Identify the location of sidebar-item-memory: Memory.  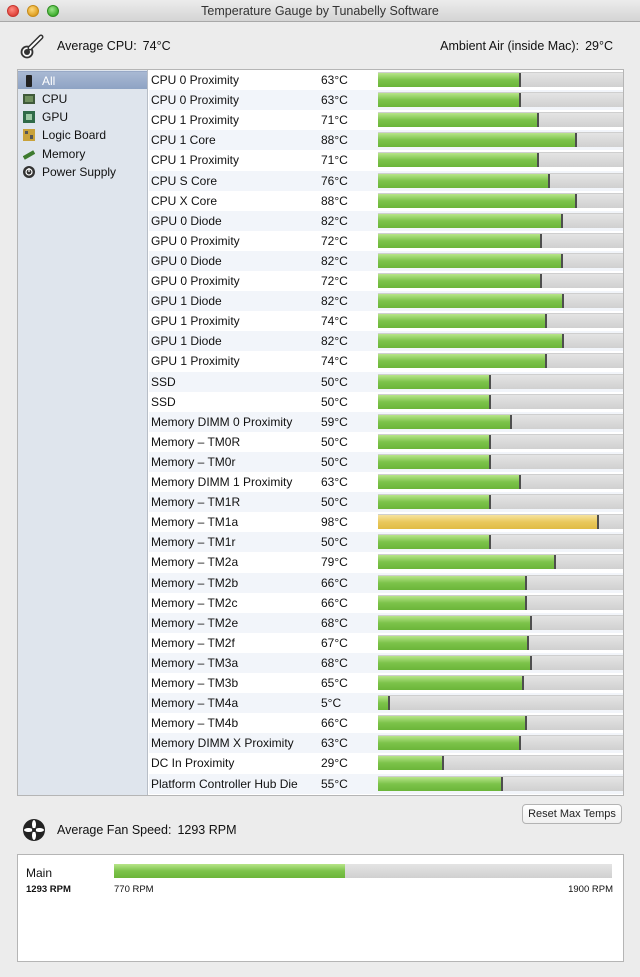
(82, 154).